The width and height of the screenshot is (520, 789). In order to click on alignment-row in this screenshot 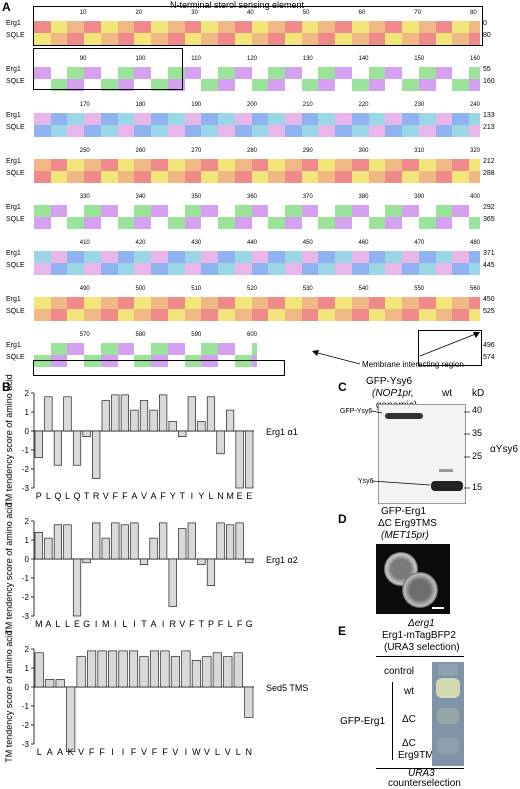, I will do `click(257, 315)`.